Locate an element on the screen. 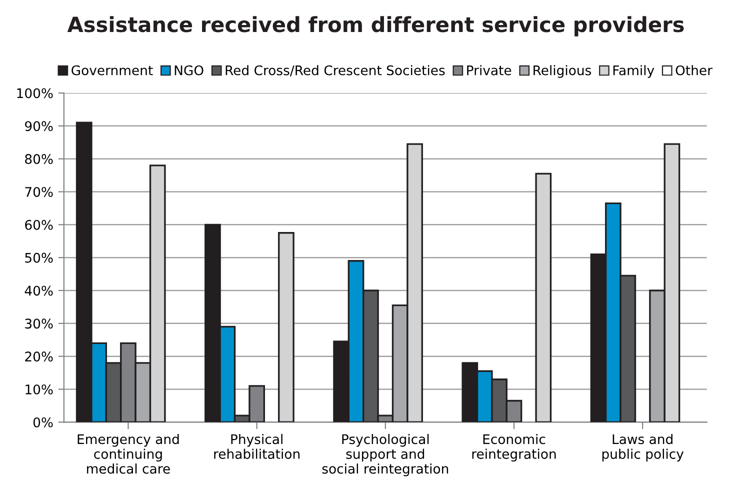 This screenshot has height=477, width=752. y-tick-label: 90% is located at coordinates (39, 126).